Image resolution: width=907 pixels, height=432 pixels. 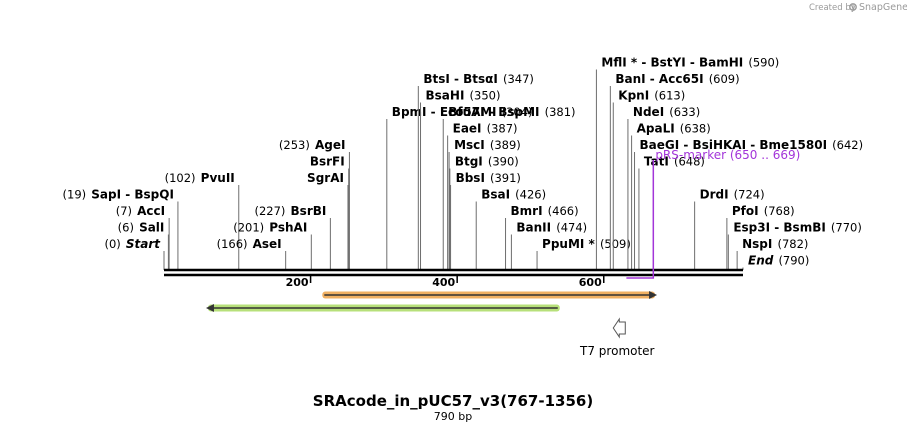 I want to click on site-position: (390), so click(x=503, y=162).